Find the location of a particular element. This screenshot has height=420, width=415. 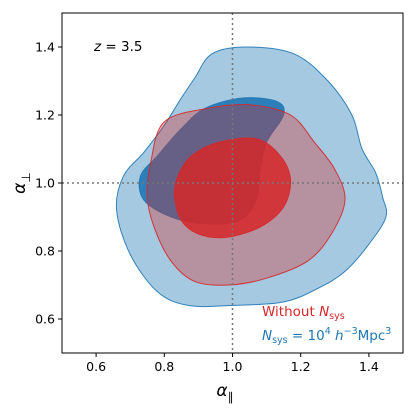

legend-label-with-nsys: Nsys = 104 h−3Mpc3 is located at coordinates (326, 336).